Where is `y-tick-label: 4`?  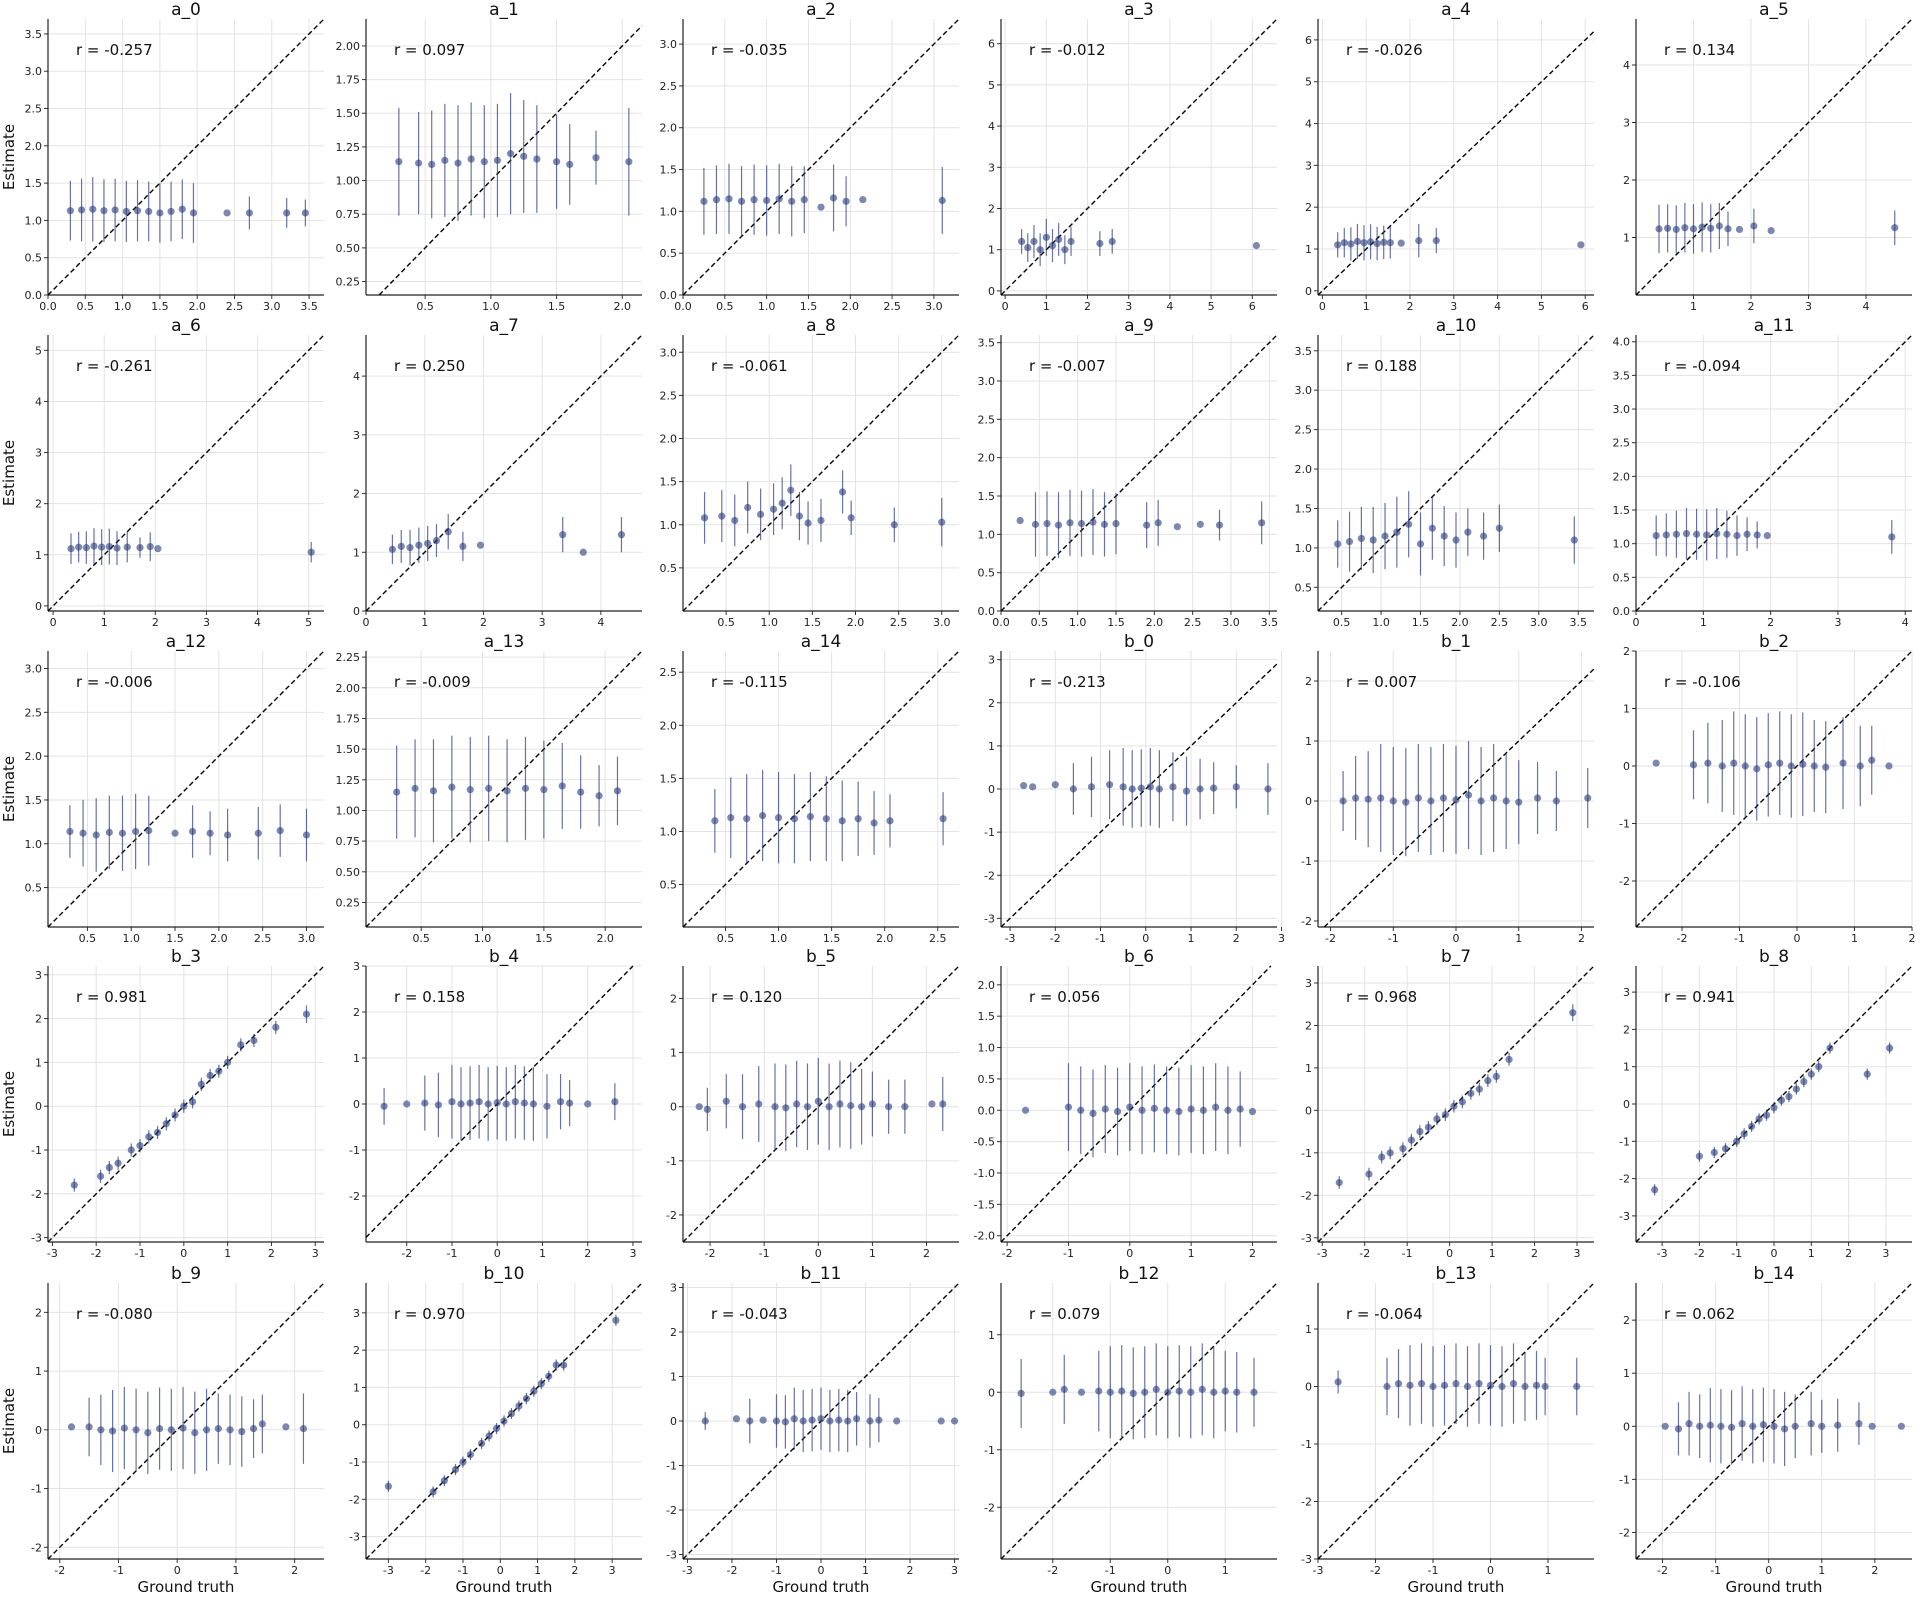 y-tick-label: 4 is located at coordinates (38, 401).